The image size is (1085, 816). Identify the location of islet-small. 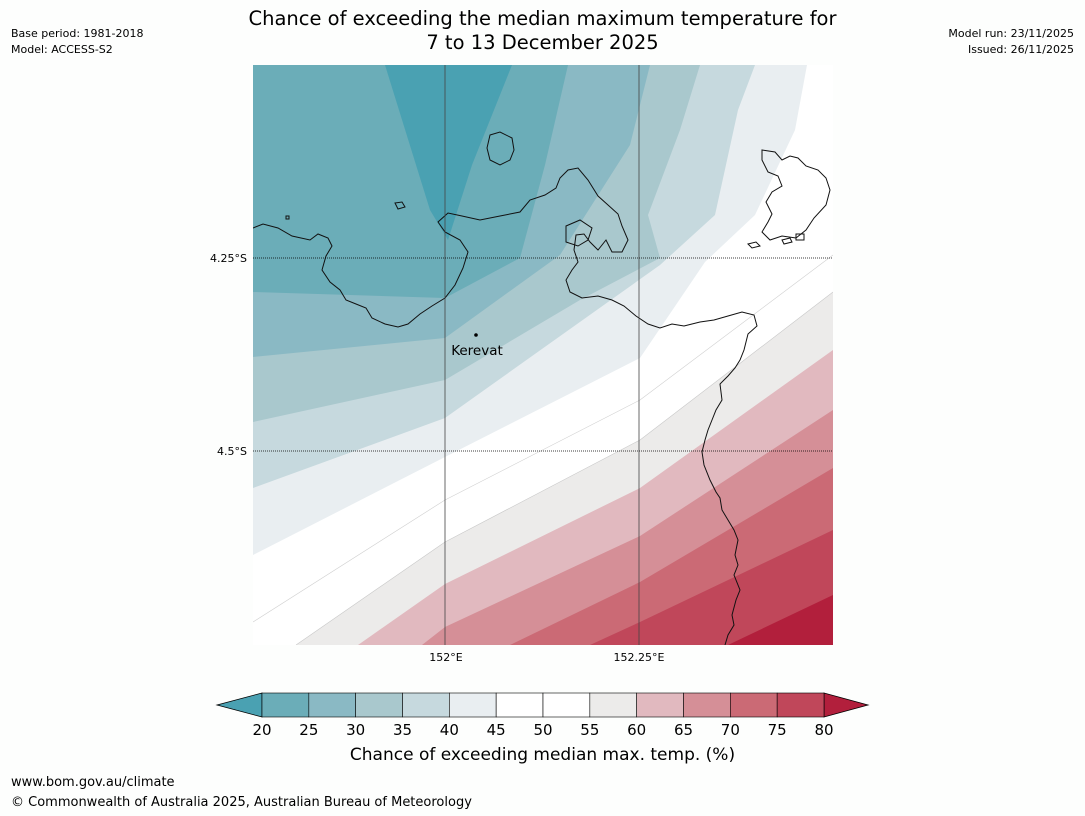
(400, 205).